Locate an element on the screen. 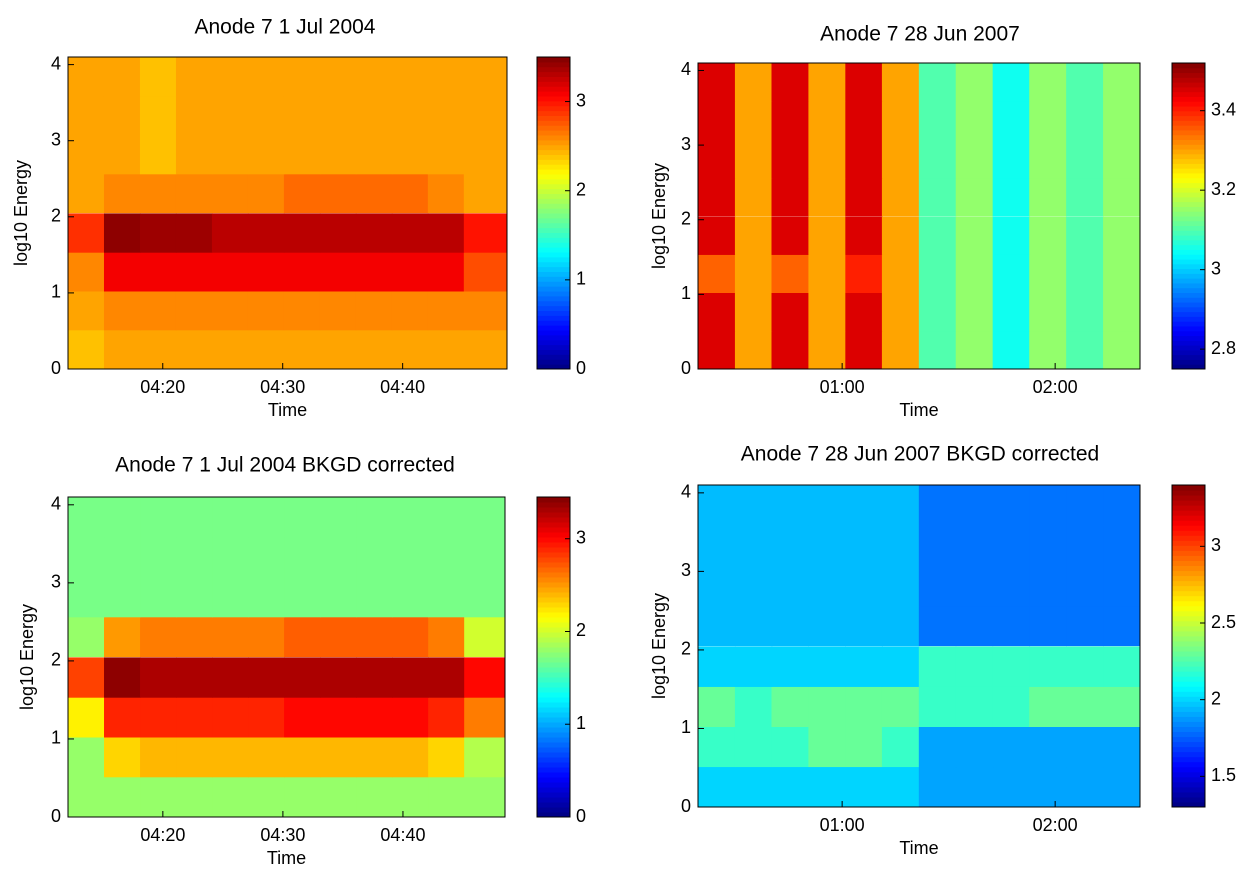  x-tick-label: 01:00 is located at coordinates (842, 387).